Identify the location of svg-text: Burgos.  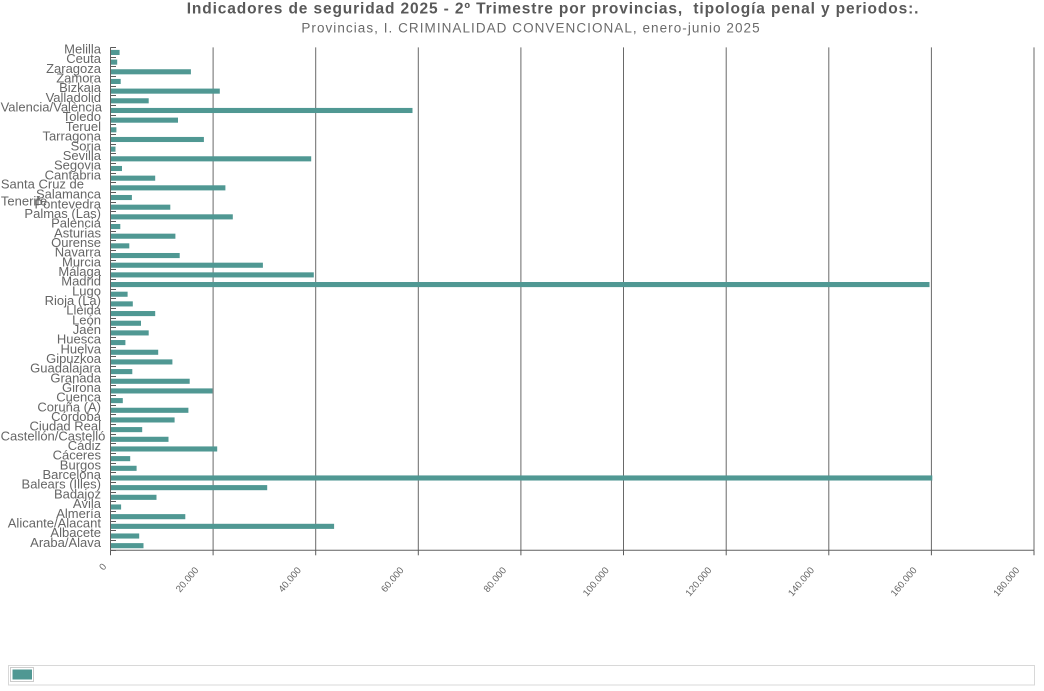
(81, 464).